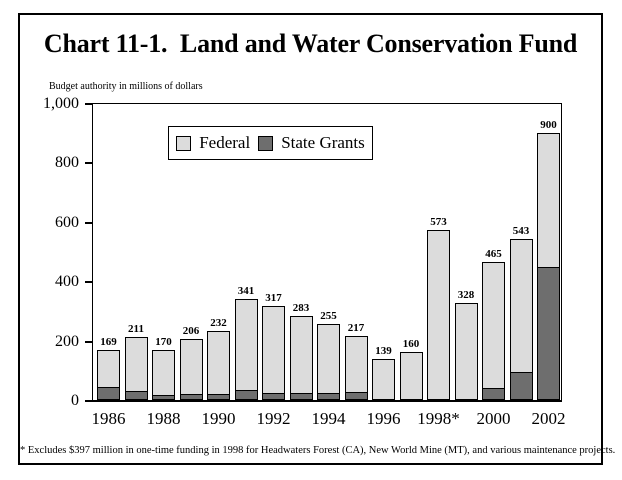 The height and width of the screenshot is (480, 622). I want to click on y-axis-tick-label: 0, so click(75, 400).